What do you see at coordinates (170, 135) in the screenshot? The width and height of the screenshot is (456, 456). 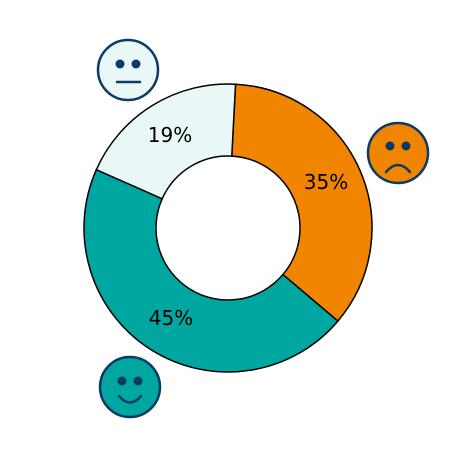 I see `slice-label-neutral: 19%` at bounding box center [170, 135].